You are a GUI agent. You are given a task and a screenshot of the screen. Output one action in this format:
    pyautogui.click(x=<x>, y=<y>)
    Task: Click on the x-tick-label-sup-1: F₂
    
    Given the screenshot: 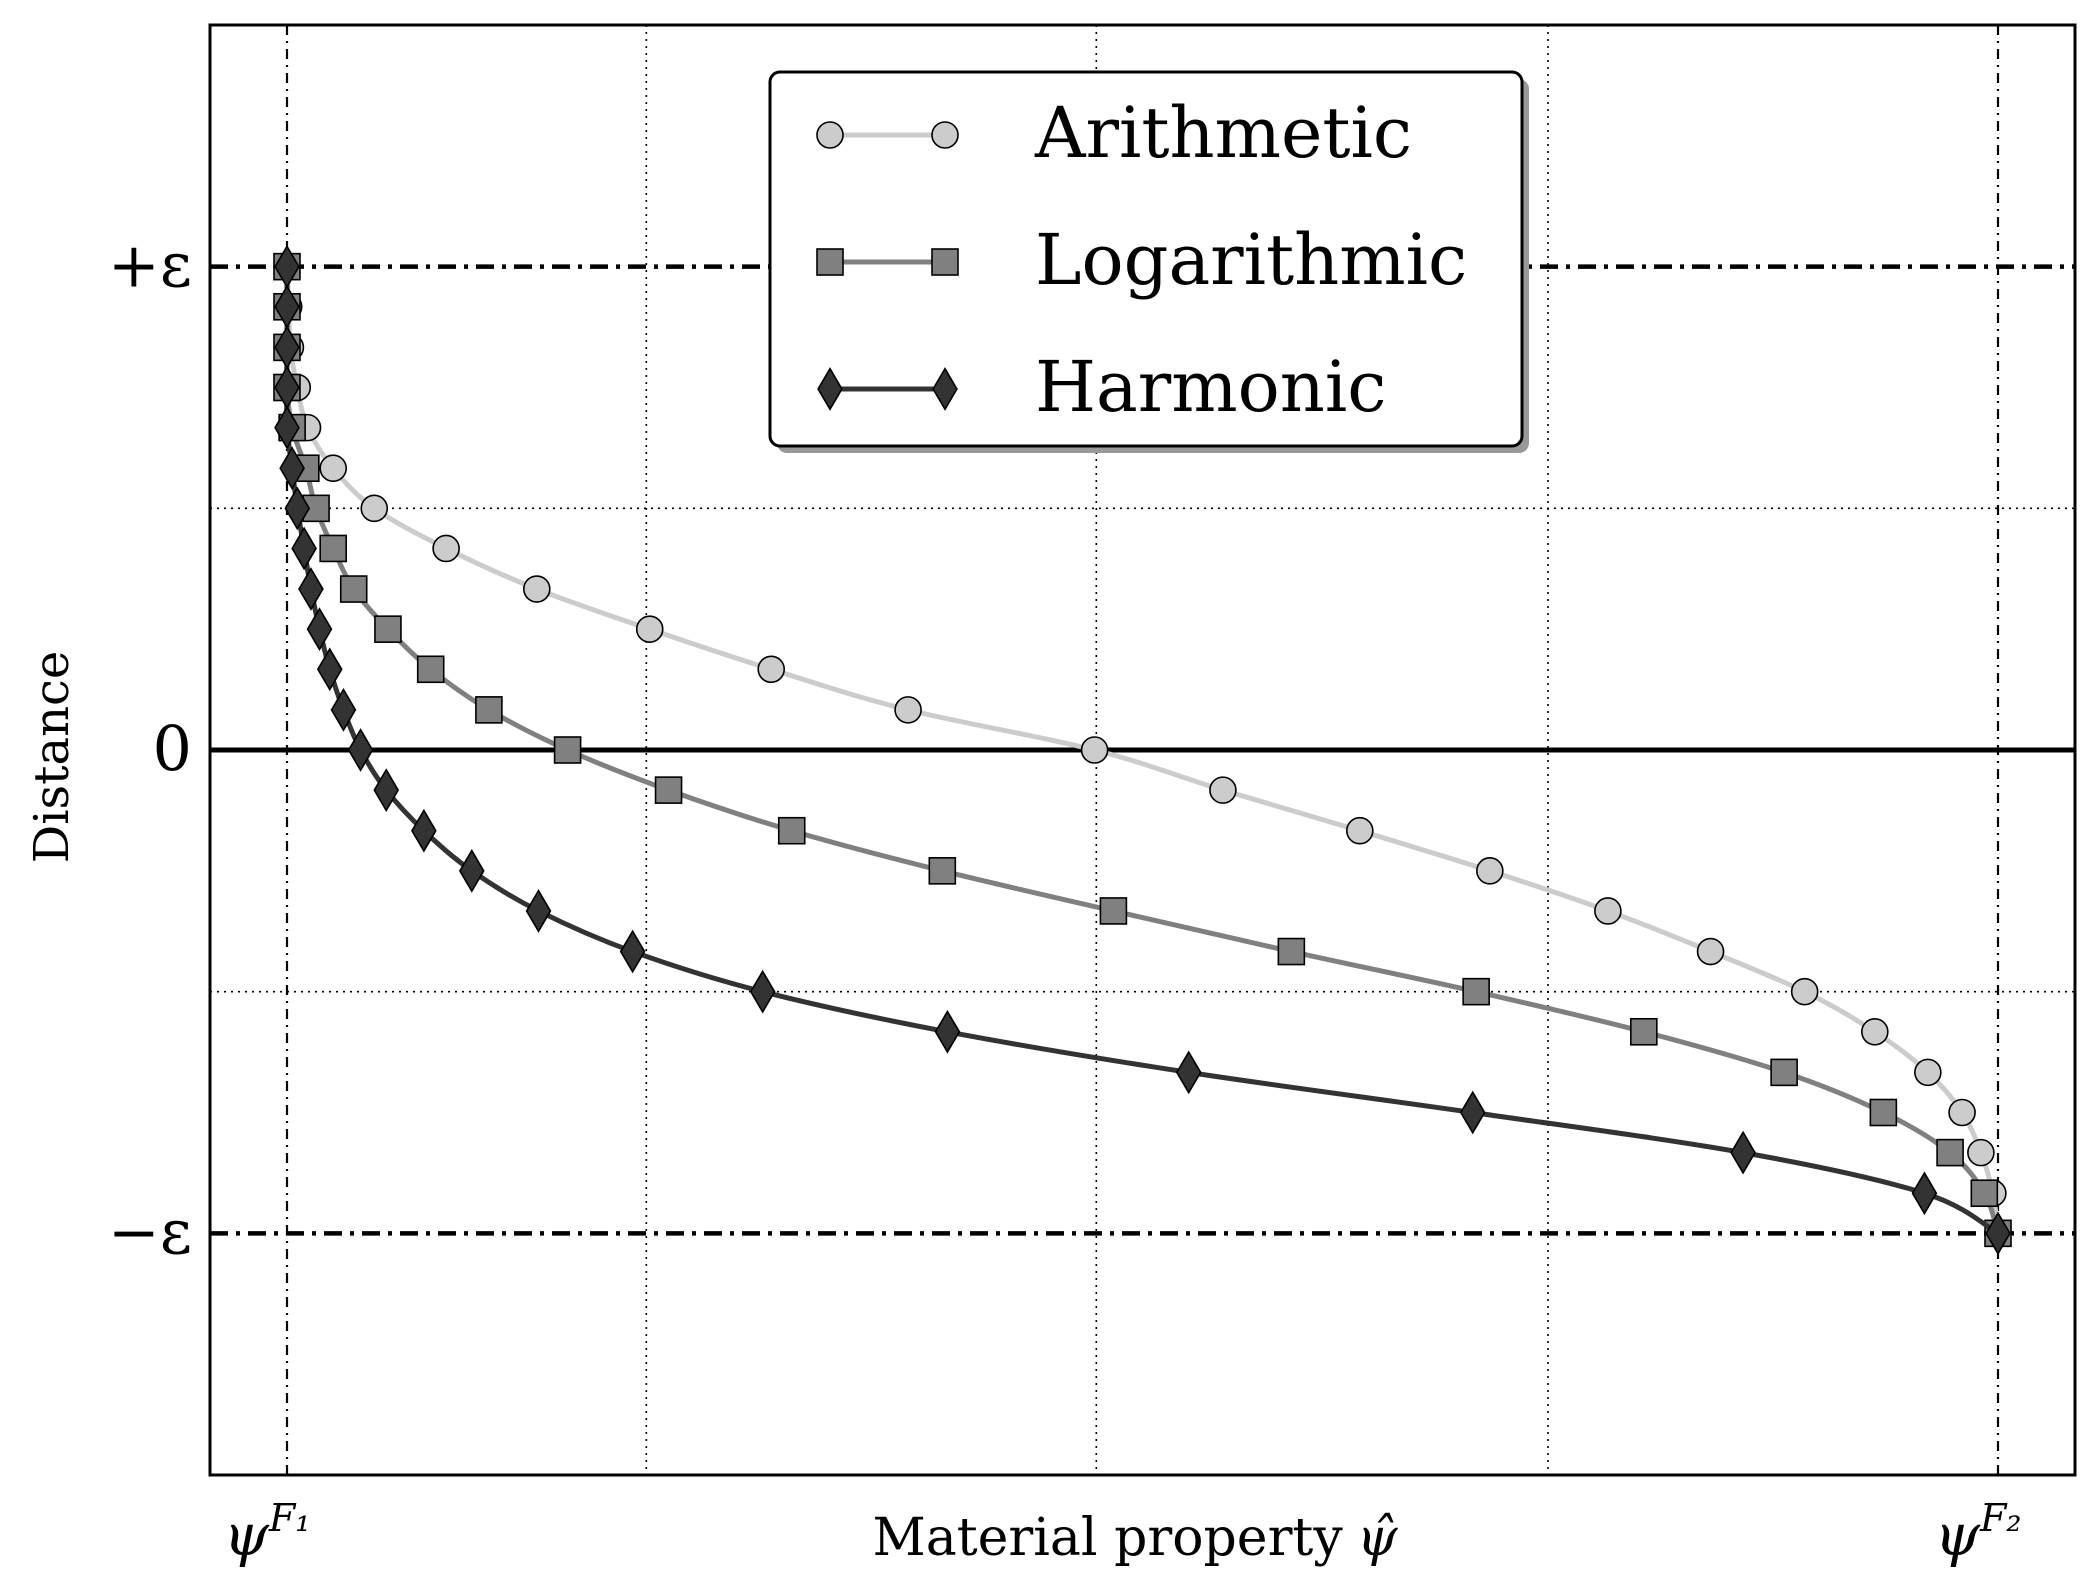 What is the action you would take?
    pyautogui.click(x=2000, y=1518)
    